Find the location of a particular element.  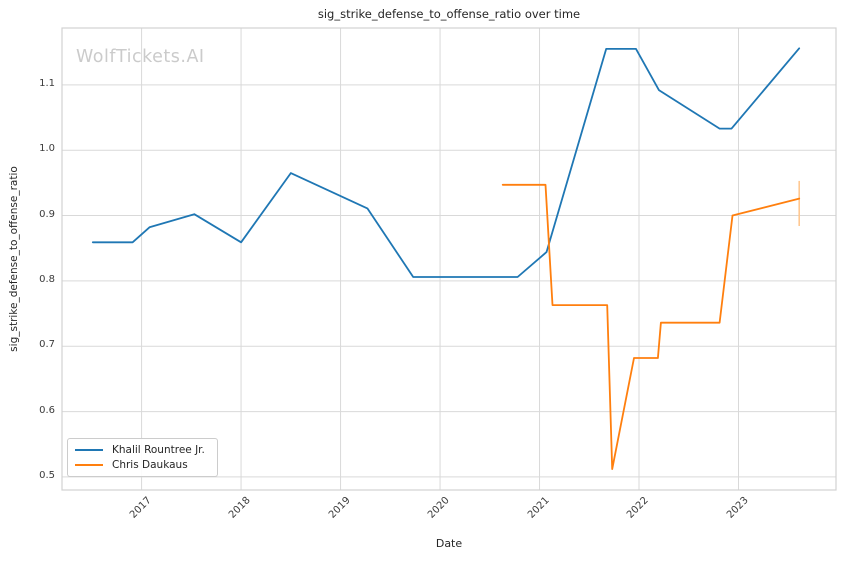

legend-item-chris-daukaus: Chris Daukaus is located at coordinates (146, 465).